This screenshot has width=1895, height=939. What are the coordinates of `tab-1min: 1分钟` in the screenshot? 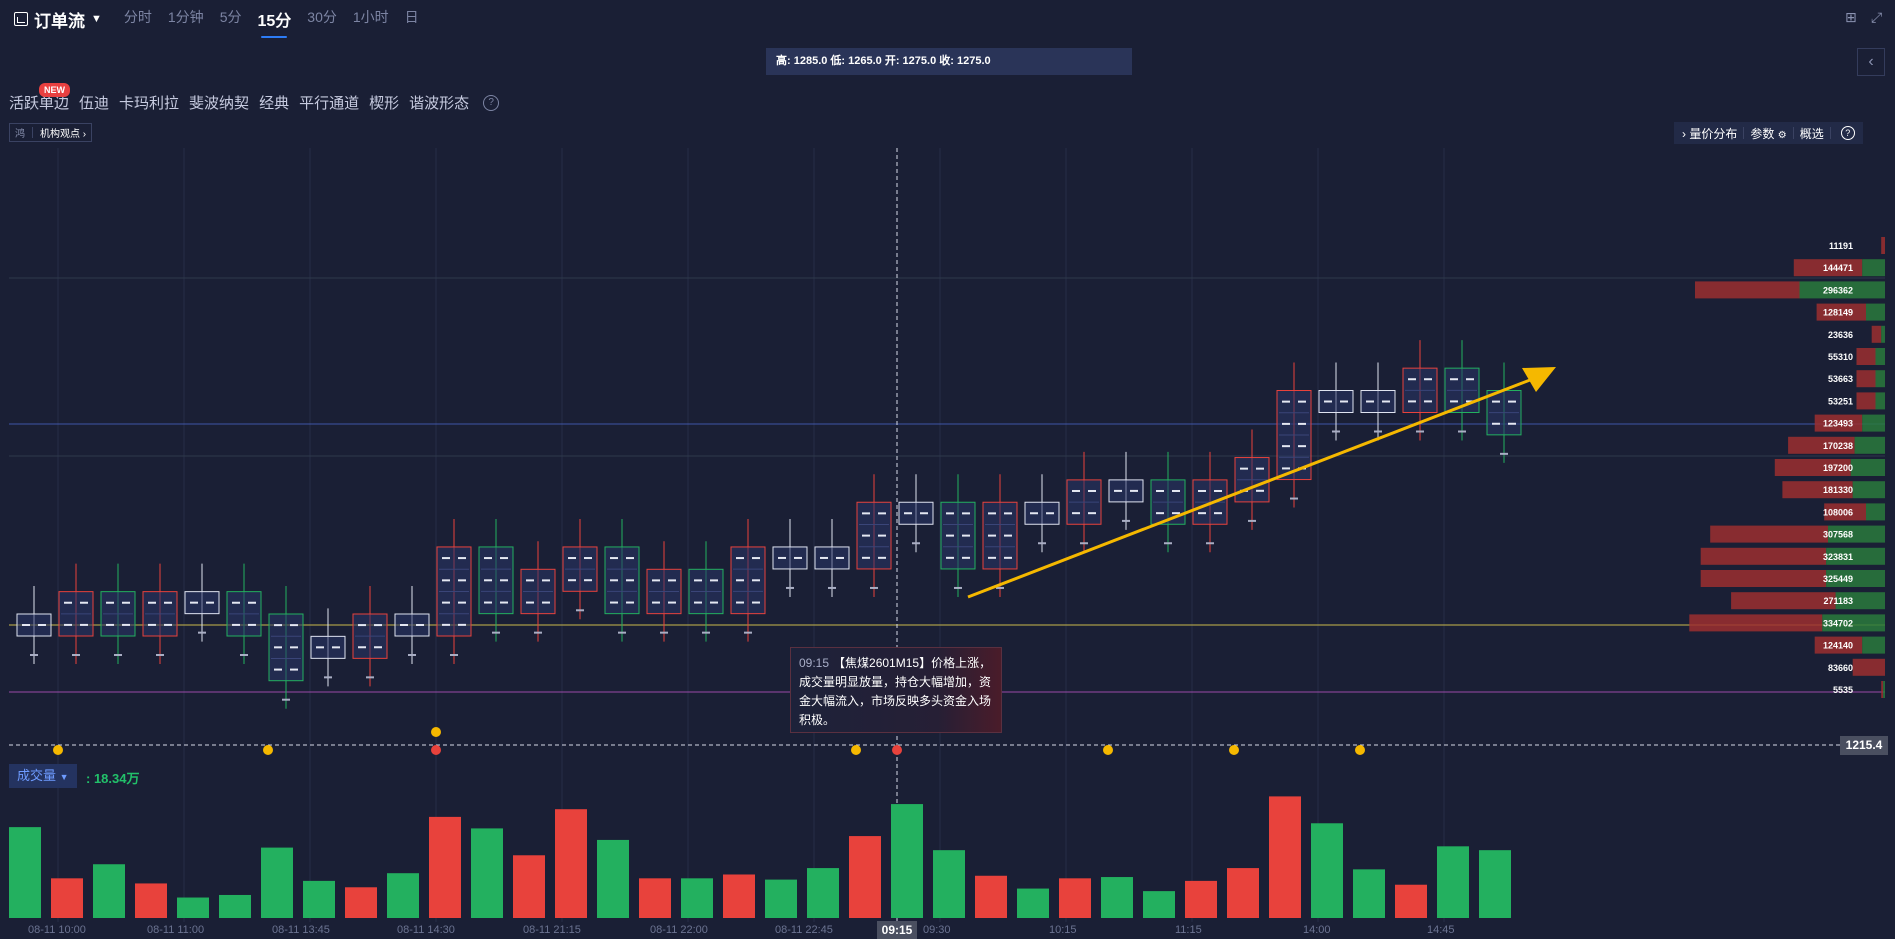 It's located at (185, 17).